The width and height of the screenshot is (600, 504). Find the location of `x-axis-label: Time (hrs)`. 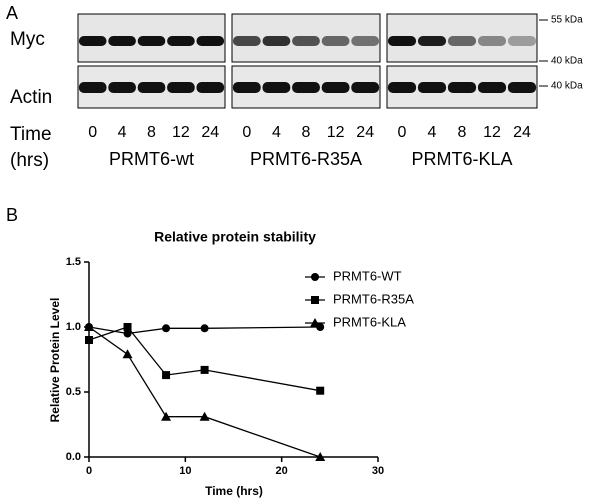

x-axis-label: Time (hrs) is located at coordinates (234, 491).